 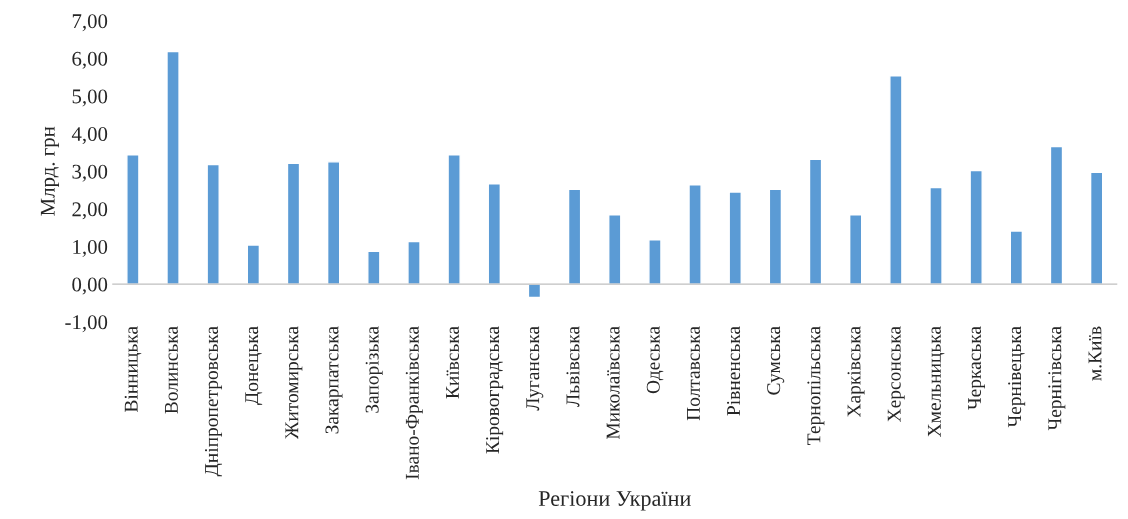 What do you see at coordinates (86, 324) in the screenshot?
I see `y-tick-label: -1,00` at bounding box center [86, 324].